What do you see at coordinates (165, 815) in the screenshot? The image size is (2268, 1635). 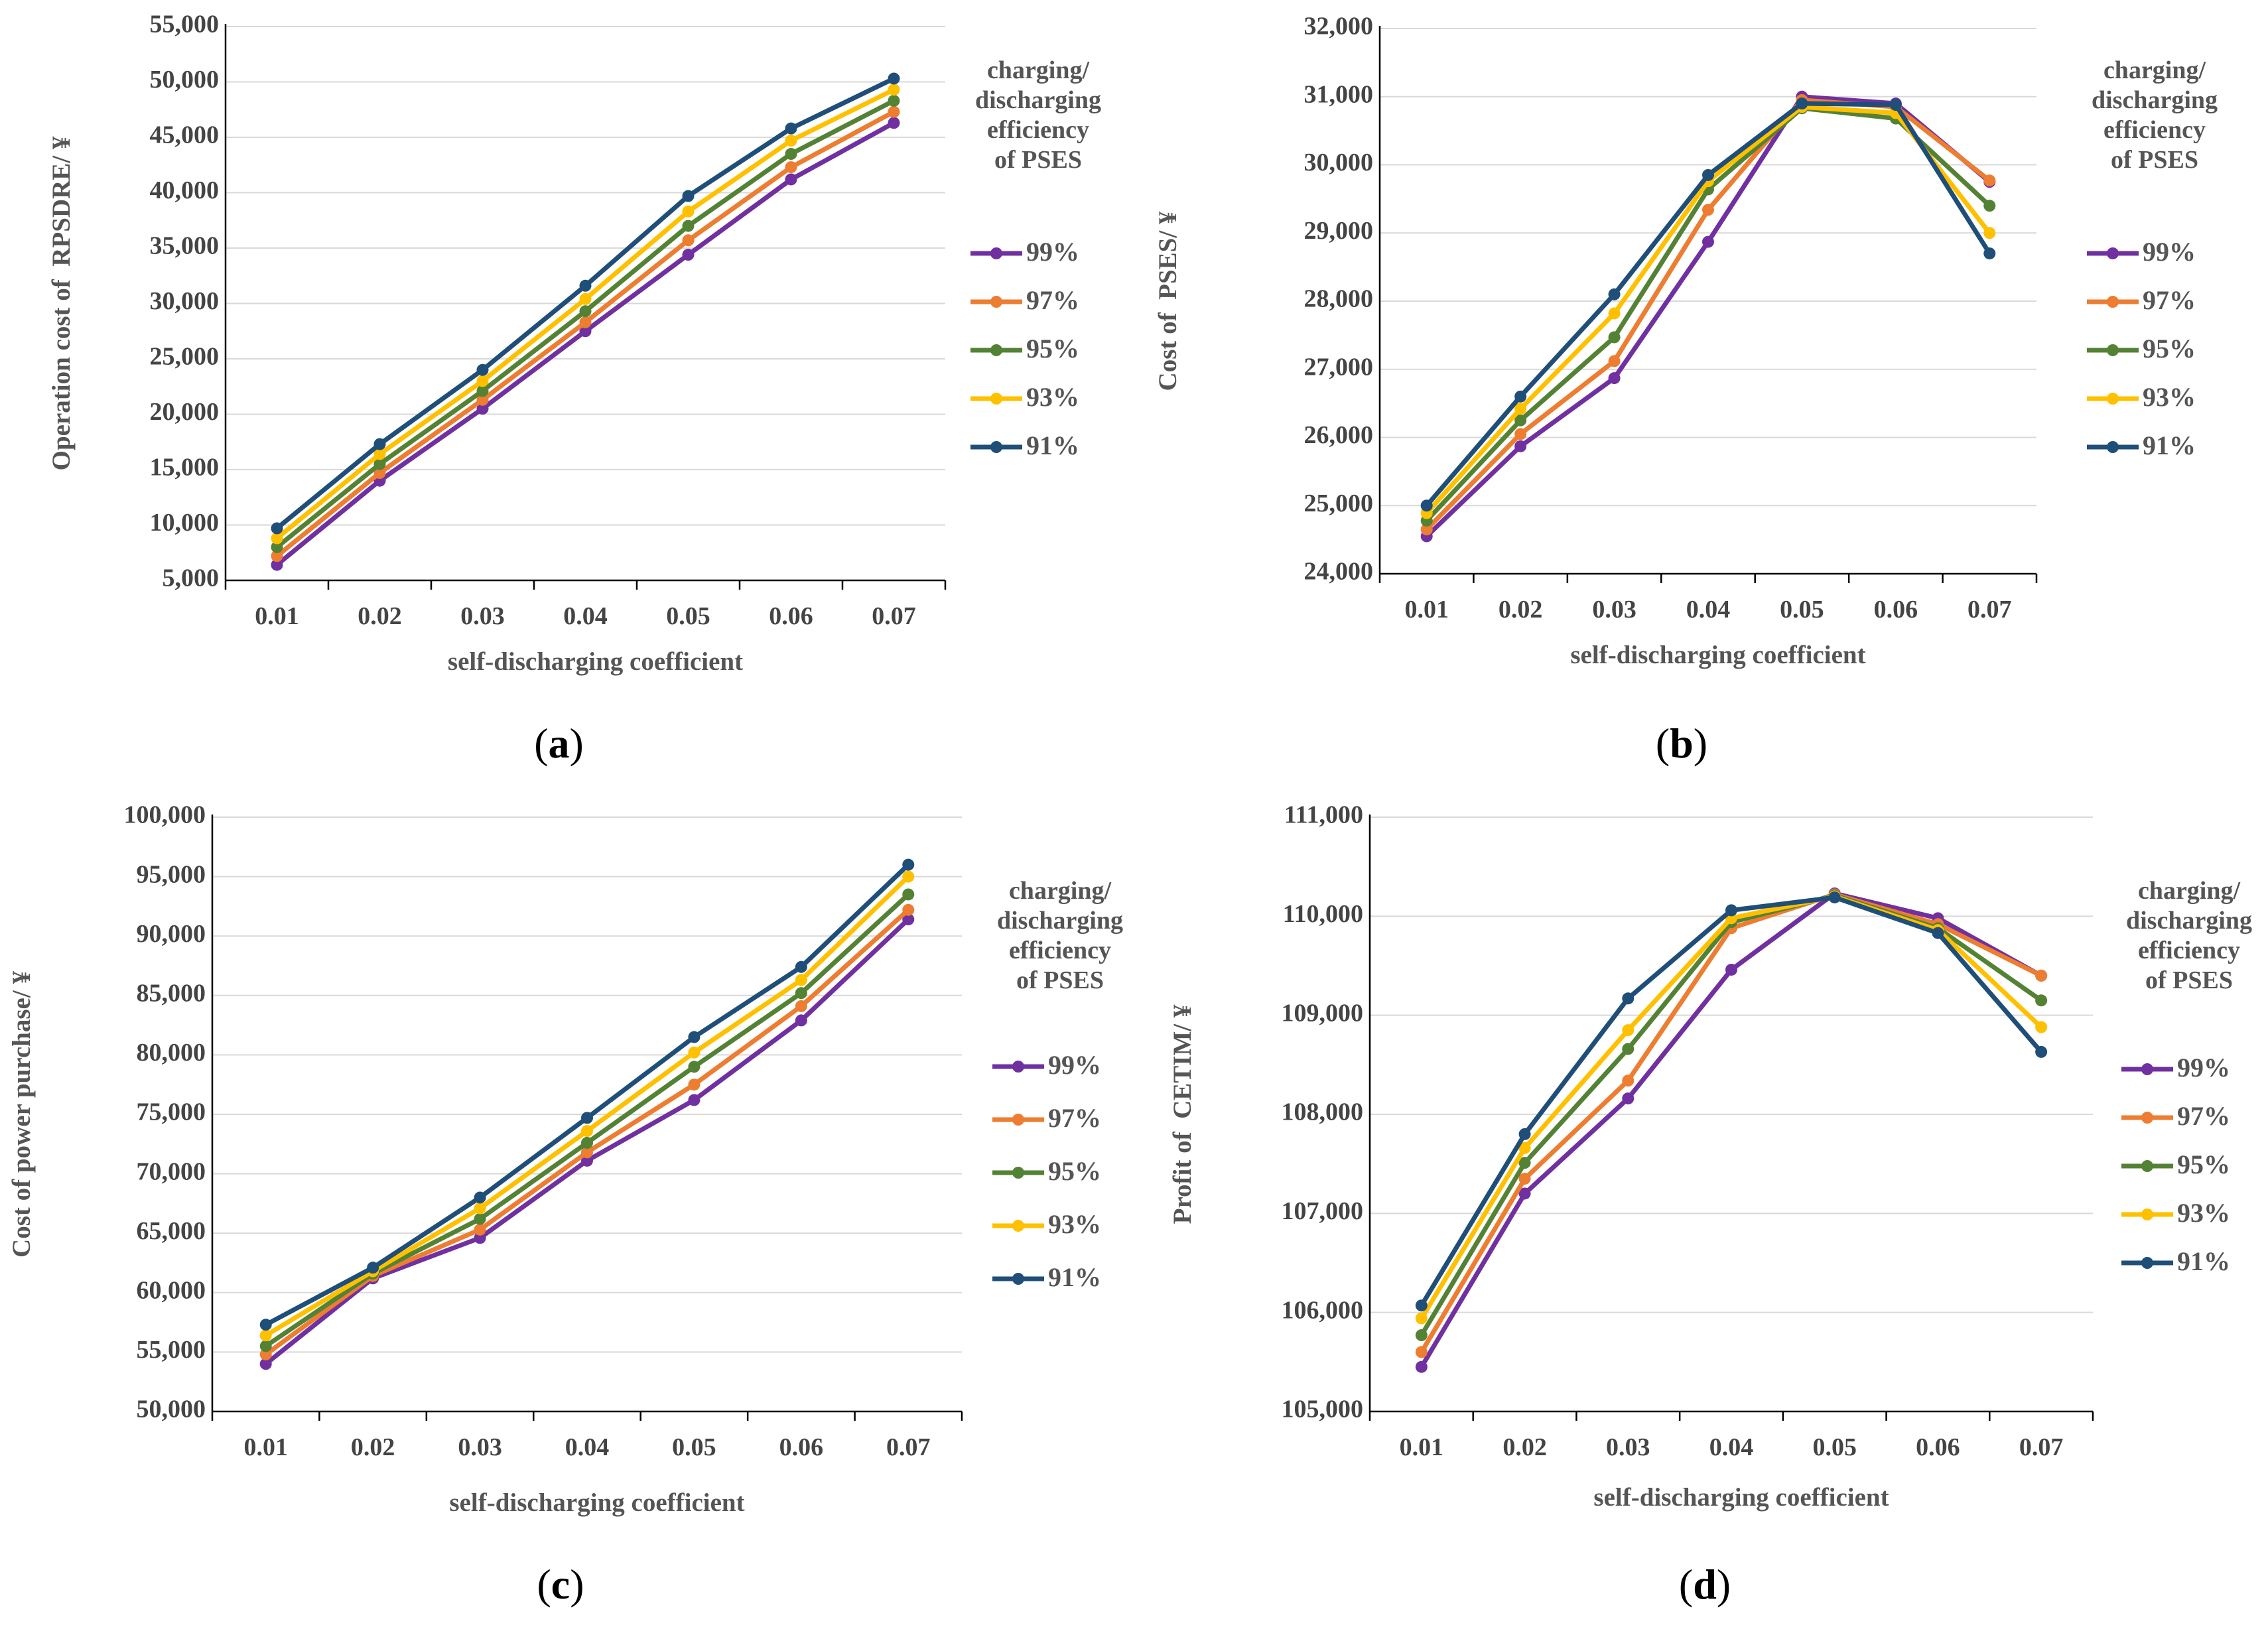 I see `y-tick-label: 100,000` at bounding box center [165, 815].